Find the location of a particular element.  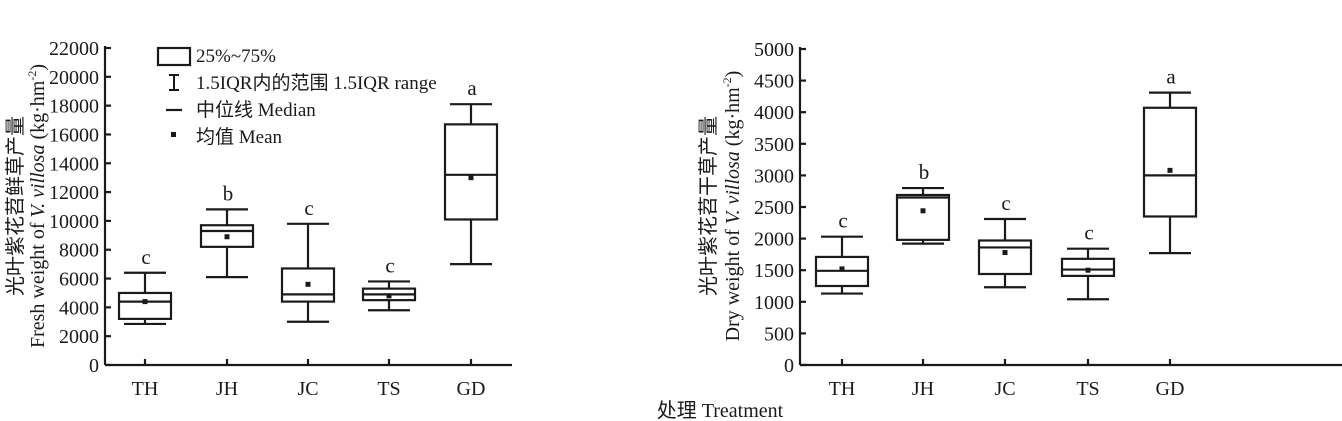

legend-whisker-swatch is located at coordinates (174, 82).